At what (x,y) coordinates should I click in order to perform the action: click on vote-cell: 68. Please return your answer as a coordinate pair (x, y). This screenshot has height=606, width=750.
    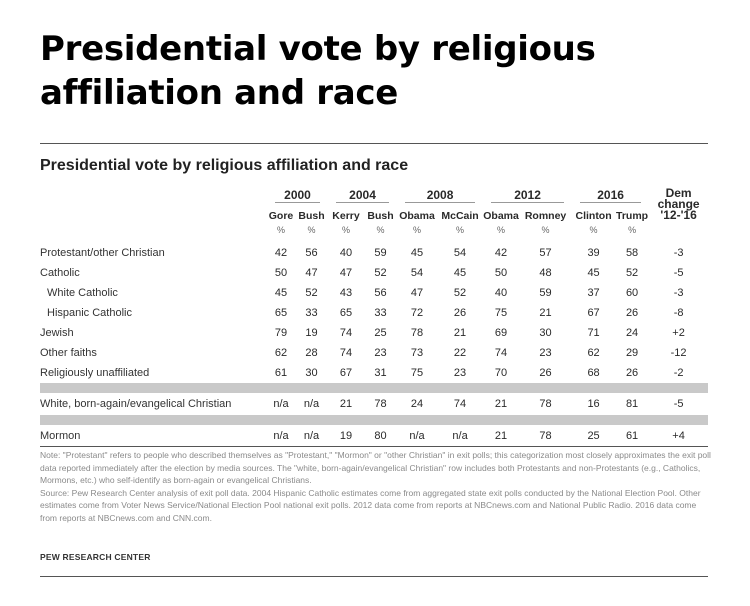
    Looking at the image, I should click on (593, 373).